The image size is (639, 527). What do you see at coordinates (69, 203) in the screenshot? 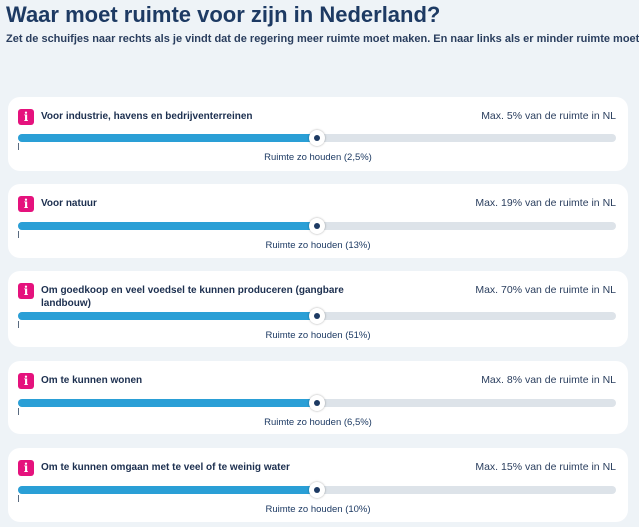
I see `slider-label: Voor natuur` at bounding box center [69, 203].